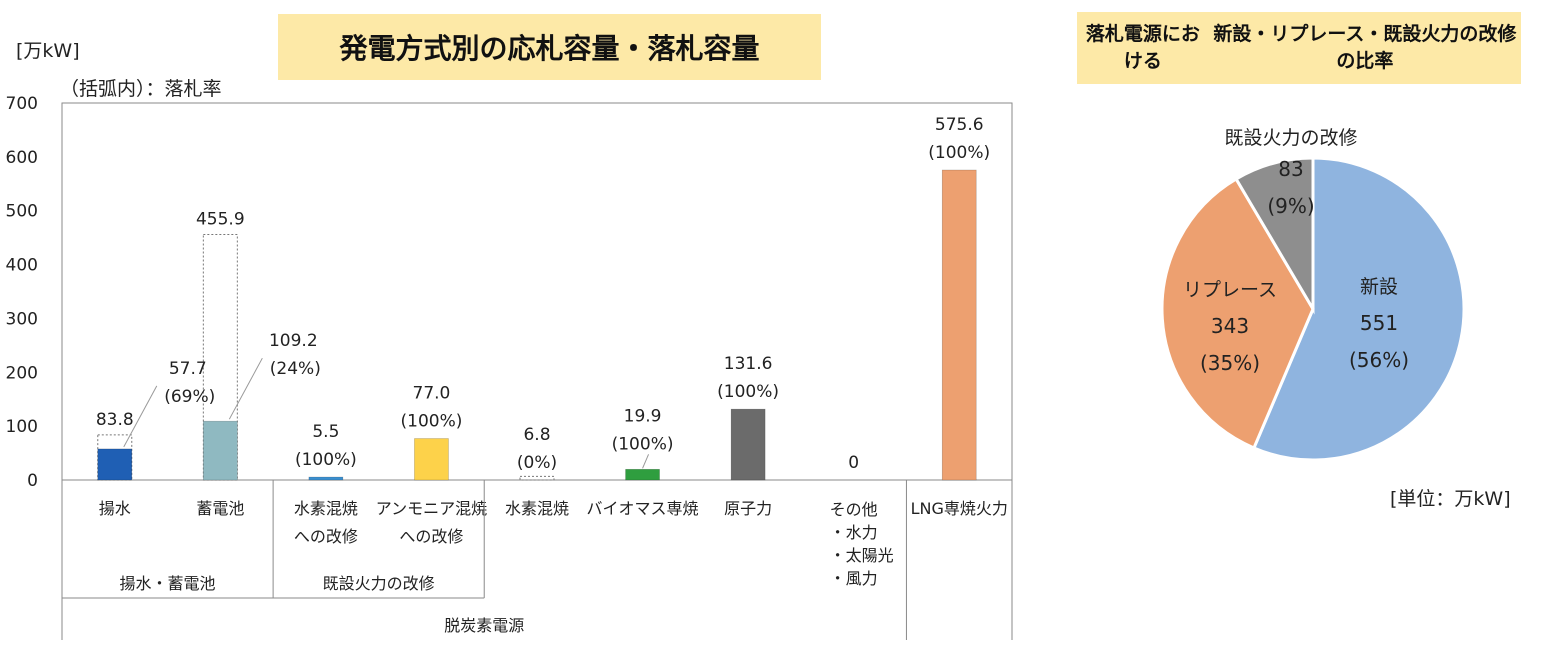 The width and height of the screenshot is (1548, 650). Describe the element at coordinates (293, 341) in the screenshot. I see `awarded-value-label: 109.2` at that location.